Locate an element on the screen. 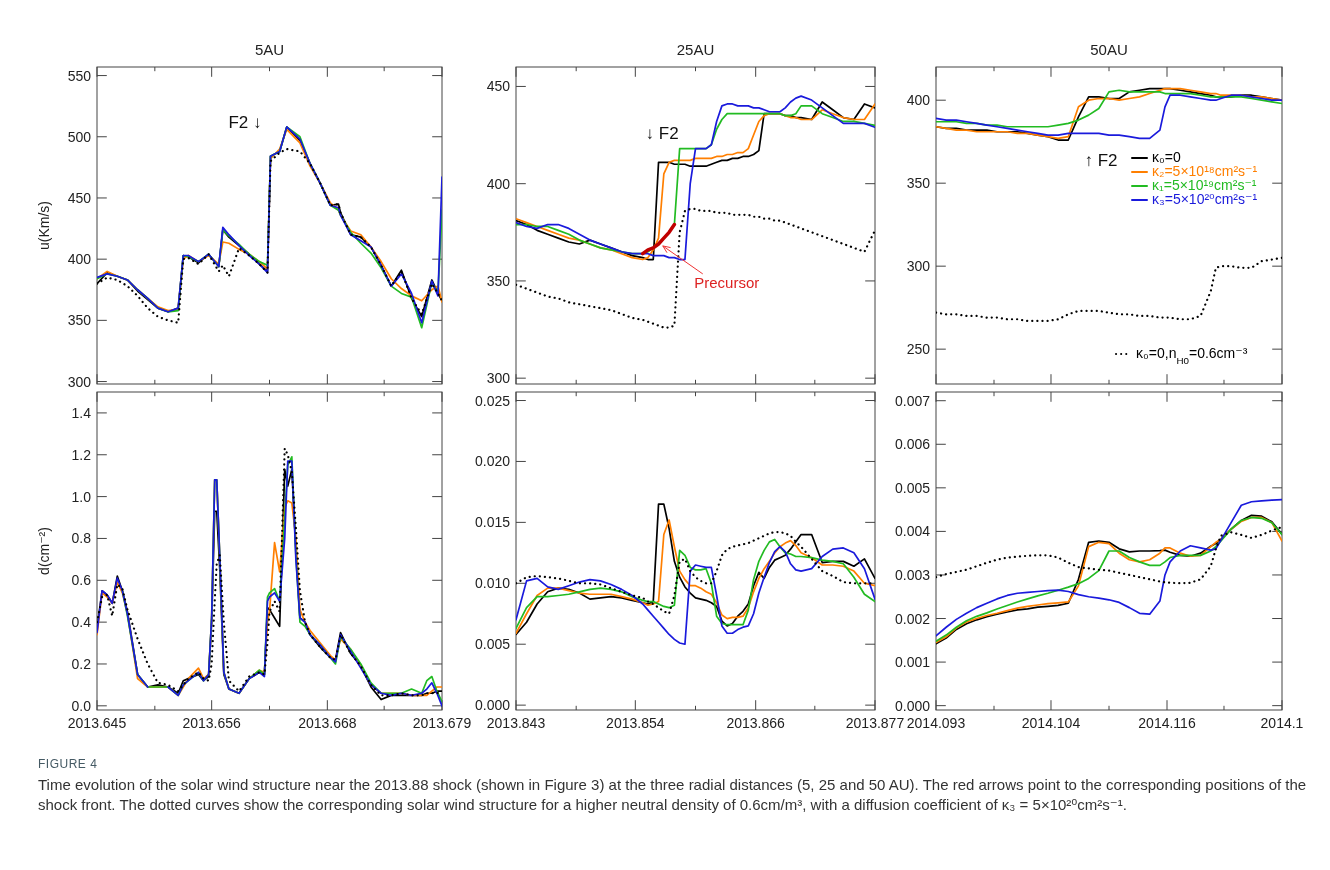 Image resolution: width=1330 pixels, height=870 pixels. x-tick-label: 2013.866 is located at coordinates (756, 723).